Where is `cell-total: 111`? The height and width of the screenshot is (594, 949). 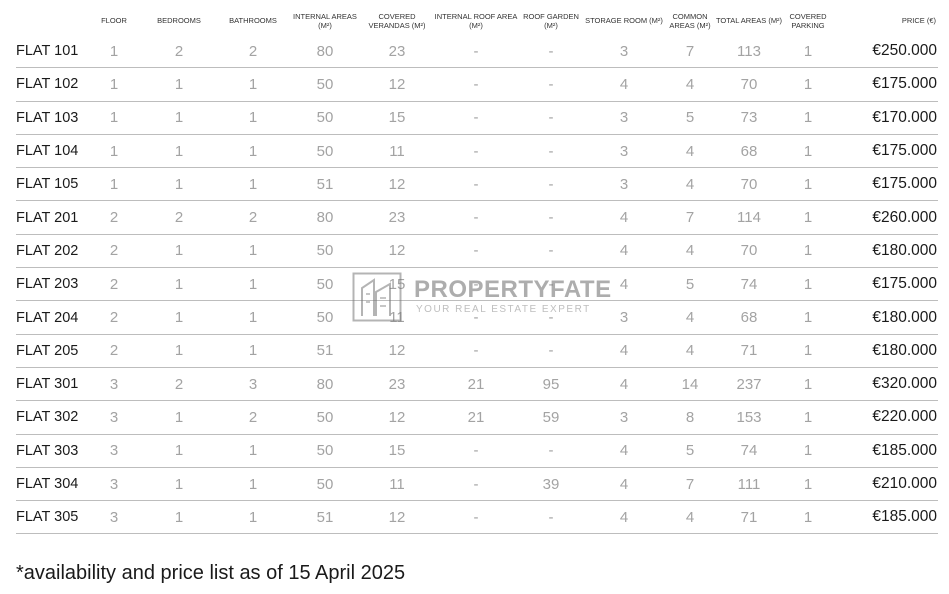 cell-total: 111 is located at coordinates (749, 484).